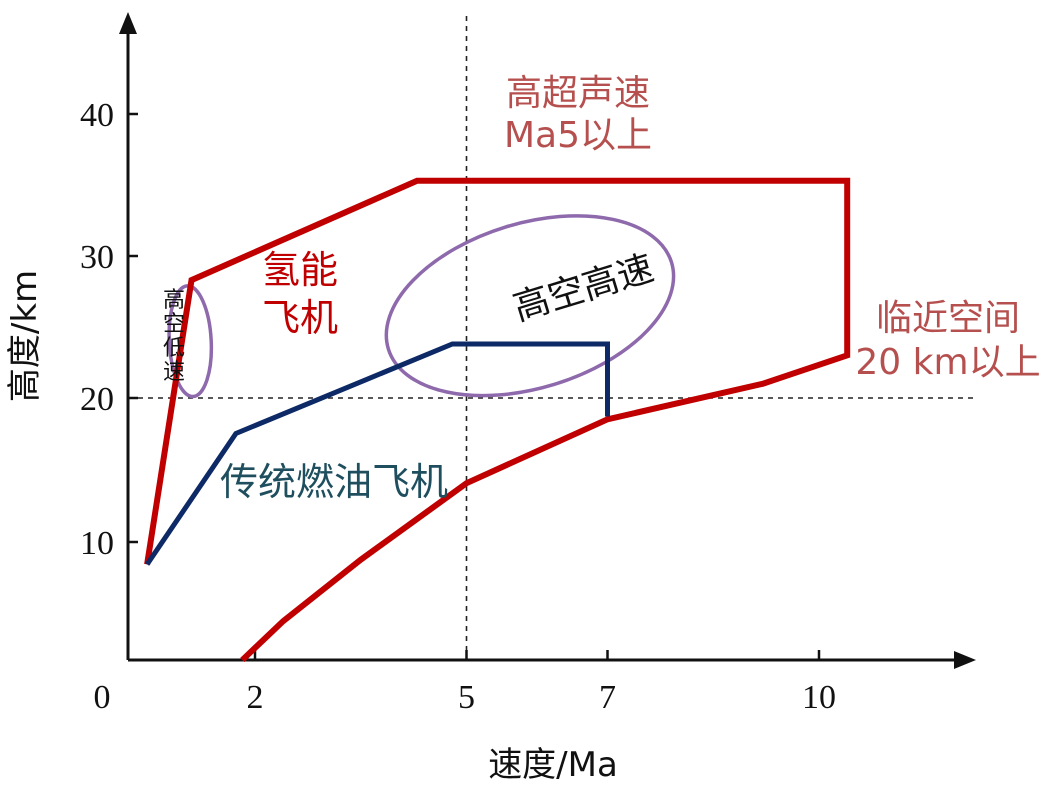  I want to click on x-axis-title: 速度/Ma, so click(553, 765).